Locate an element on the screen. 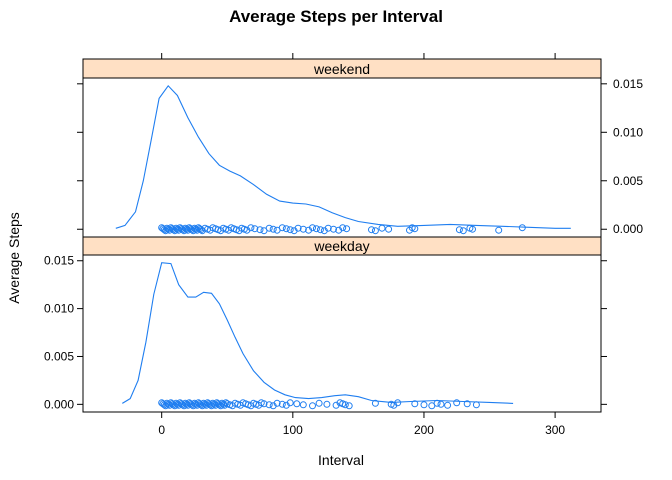 This screenshot has width=672, height=480. x-tick-label: 0 is located at coordinates (161, 430).